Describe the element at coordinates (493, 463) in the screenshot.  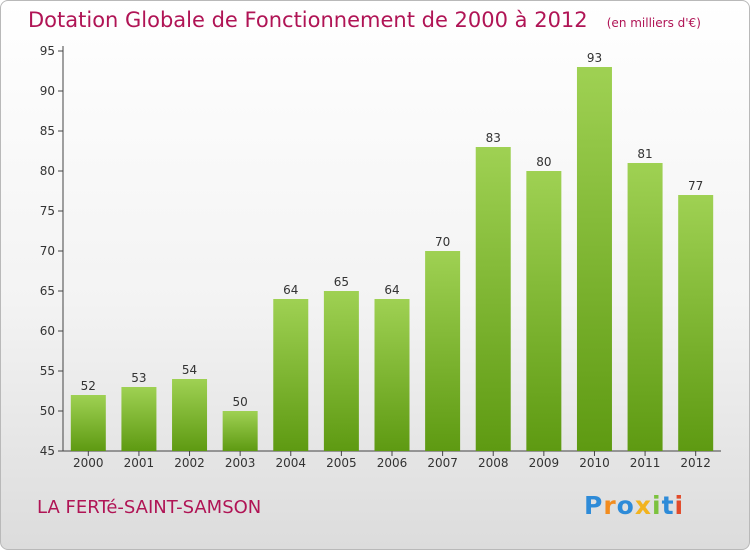
I see `x-tick-label: 2008` at that location.